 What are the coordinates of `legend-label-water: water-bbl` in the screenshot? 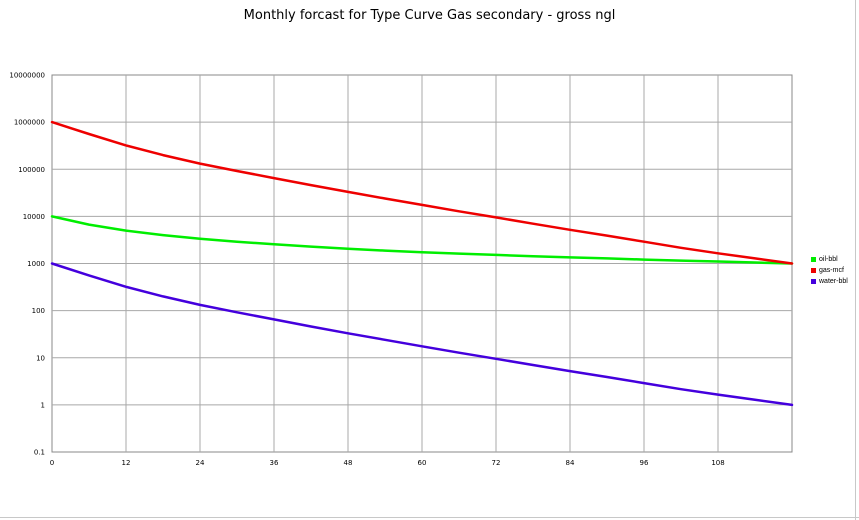 It's located at (833, 281).